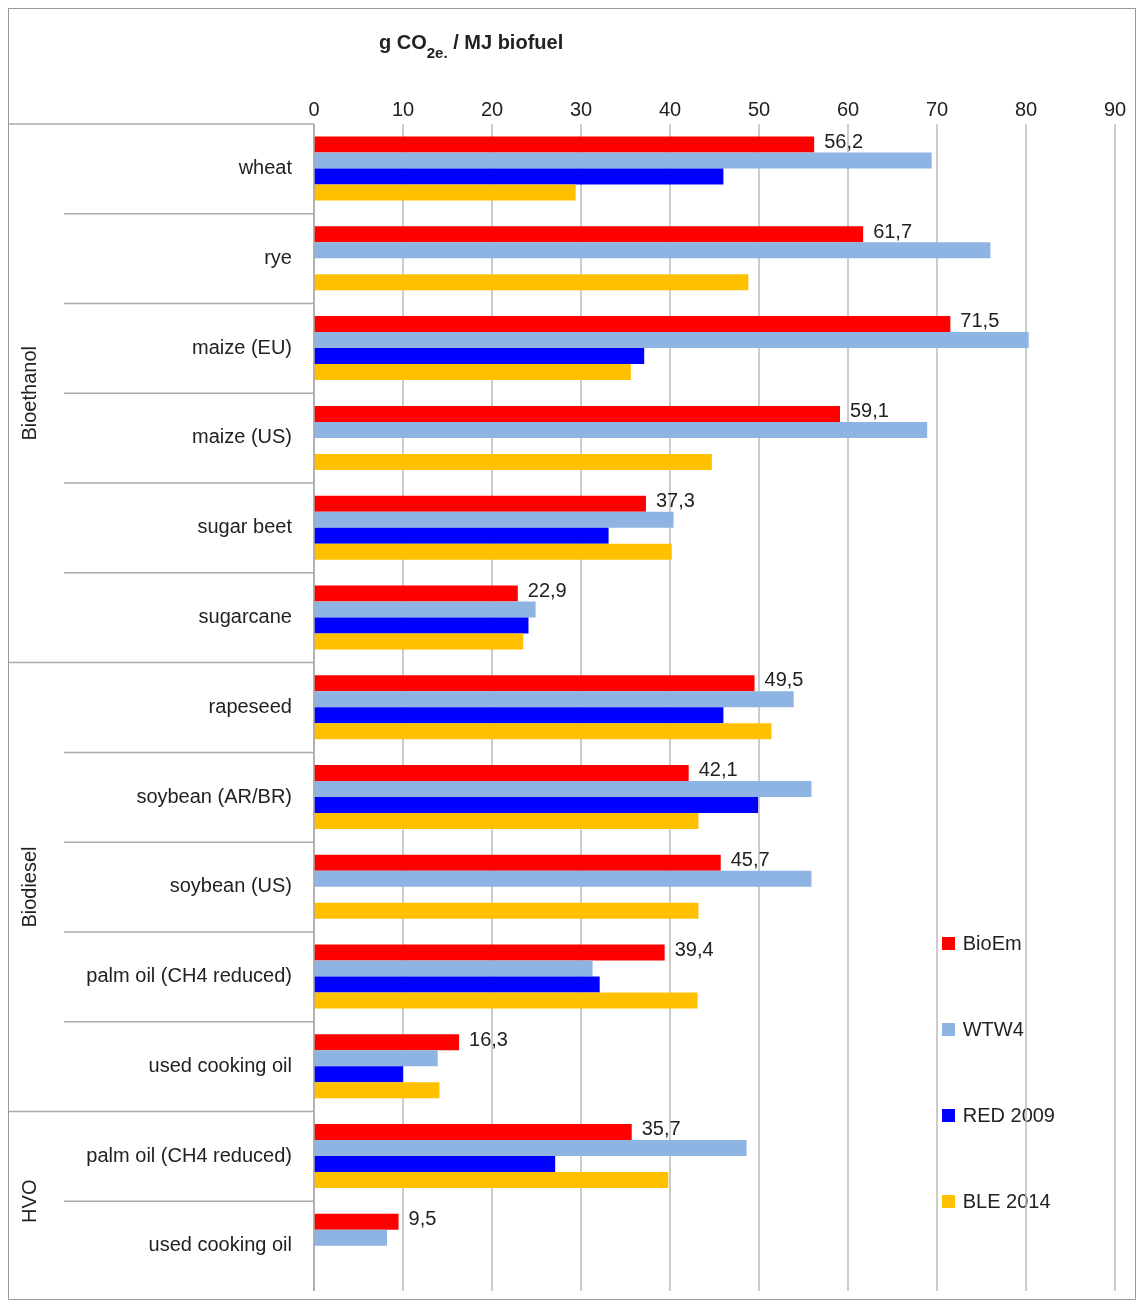 This screenshot has width=1142, height=1302. What do you see at coordinates (471, 46) in the screenshot?
I see `x-axis-title: g CO$_{2e.}$/ MJ biofuel` at bounding box center [471, 46].